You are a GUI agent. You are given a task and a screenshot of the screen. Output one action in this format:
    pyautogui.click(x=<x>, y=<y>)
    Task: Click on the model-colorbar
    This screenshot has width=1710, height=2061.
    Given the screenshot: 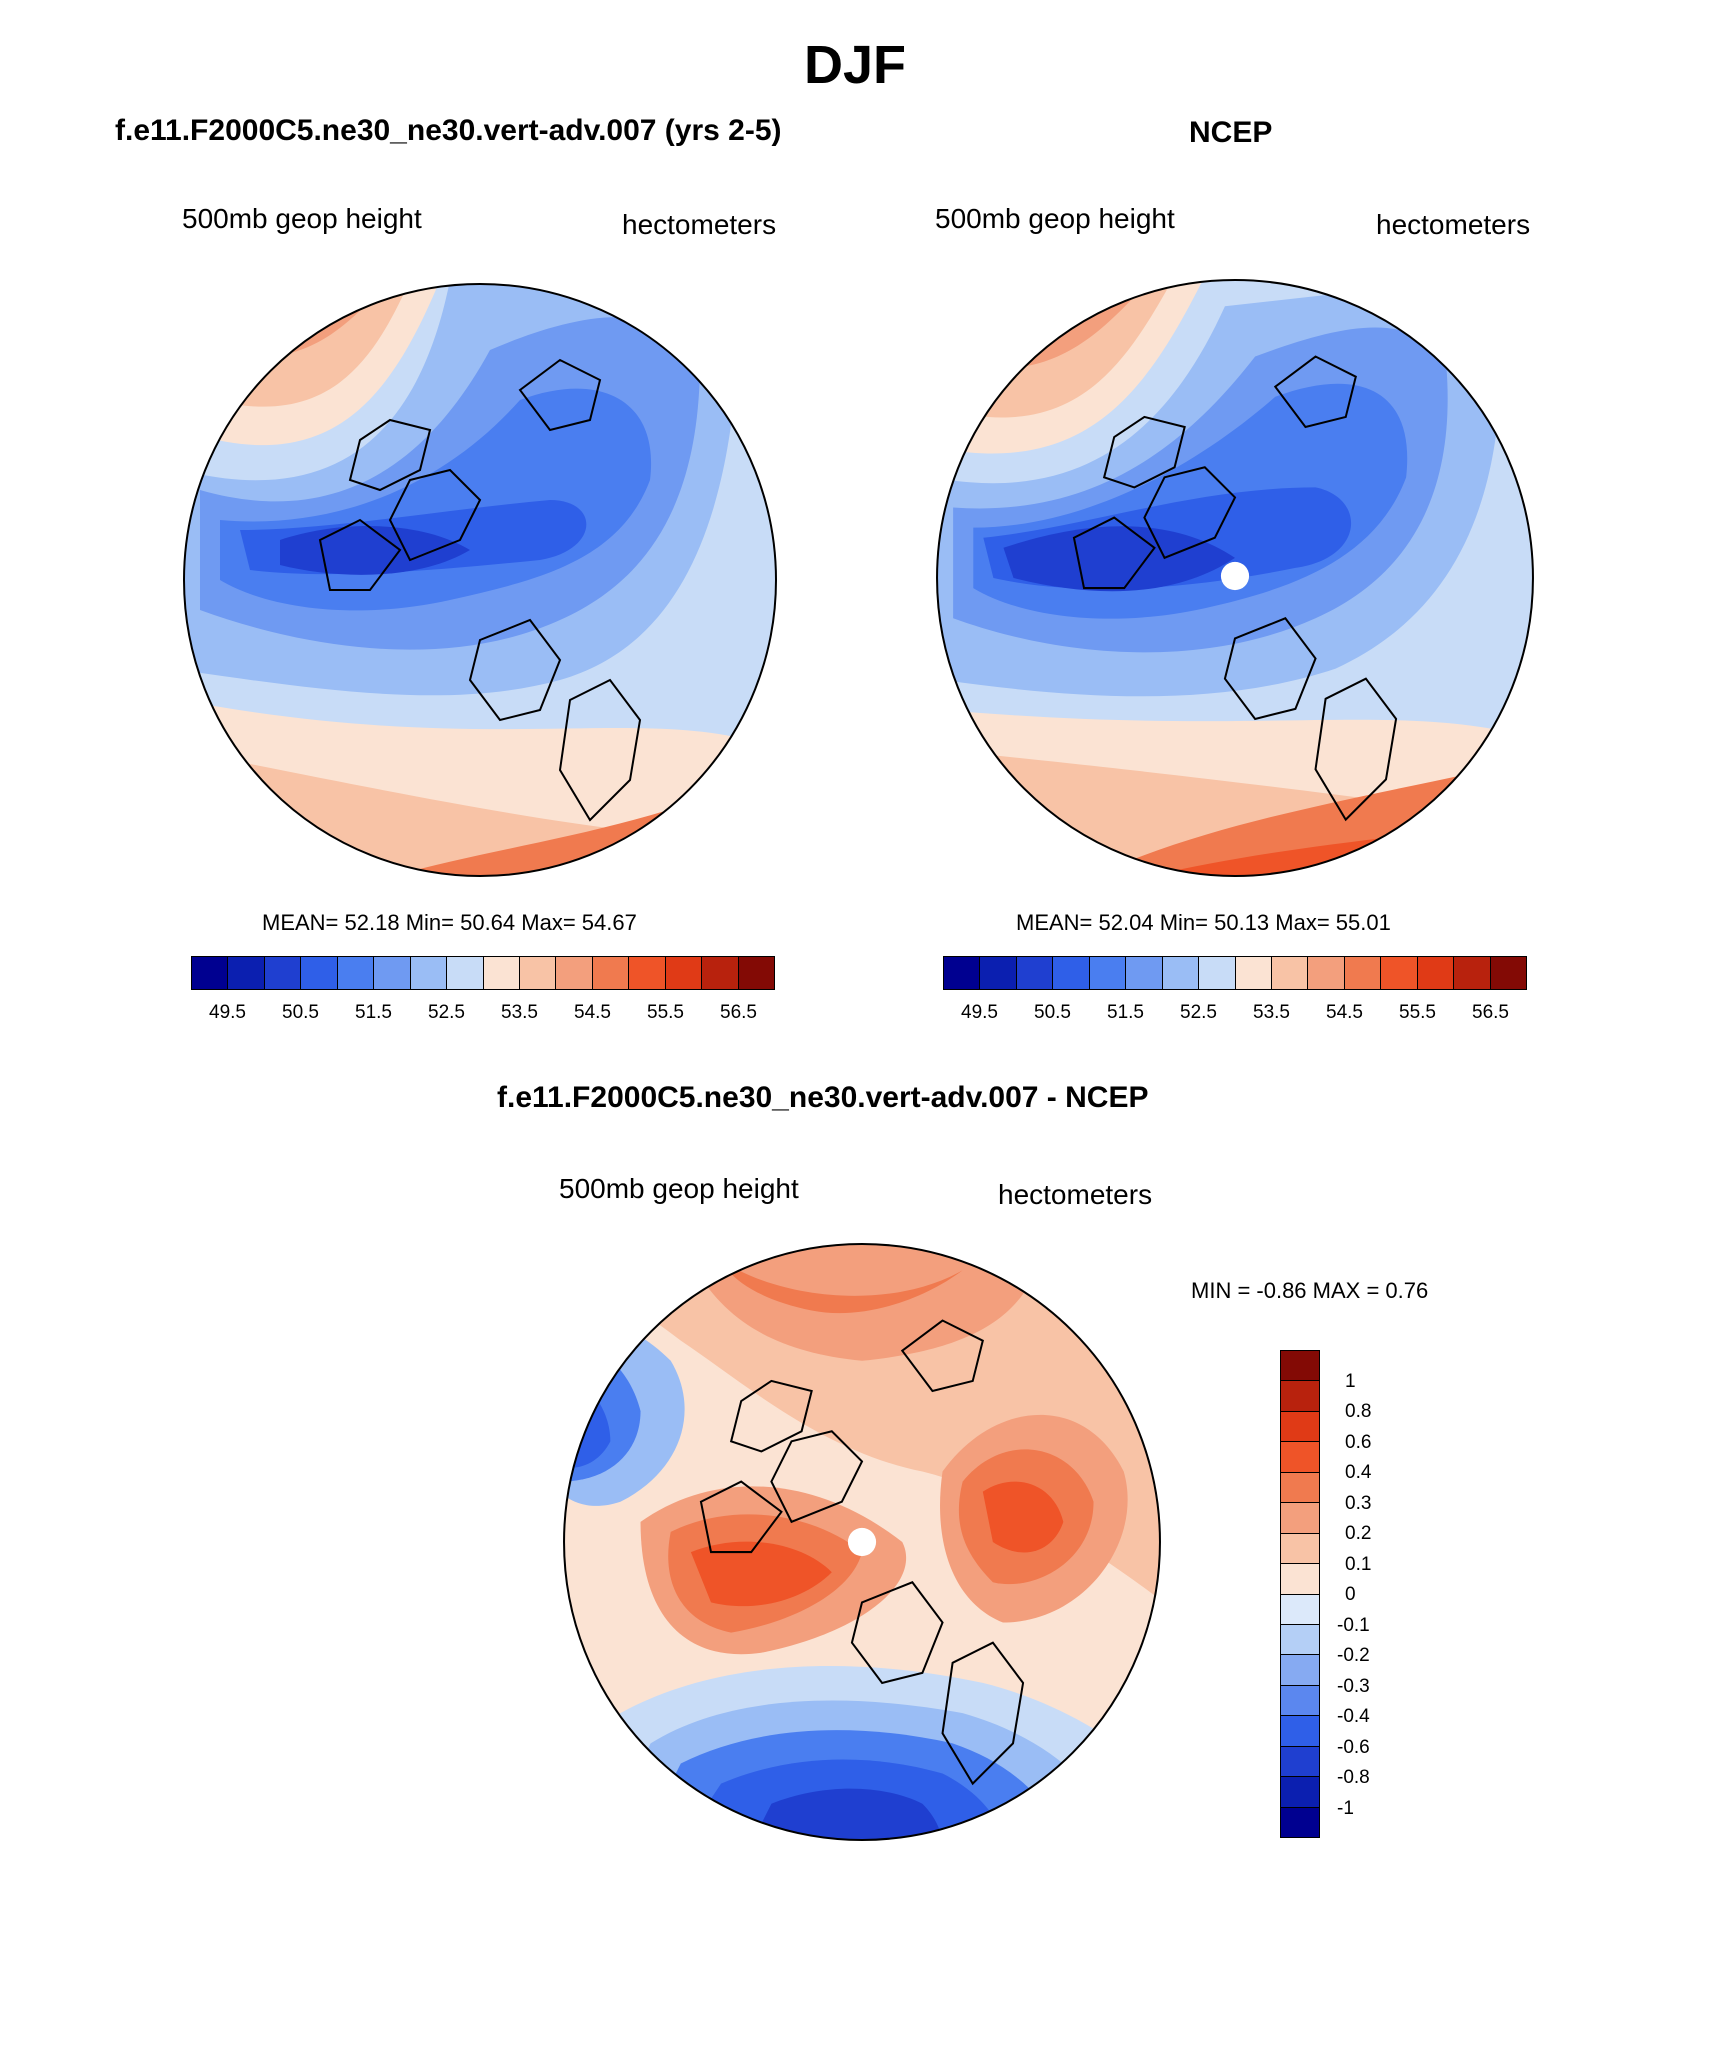 What is the action you would take?
    pyautogui.click(x=483, y=973)
    